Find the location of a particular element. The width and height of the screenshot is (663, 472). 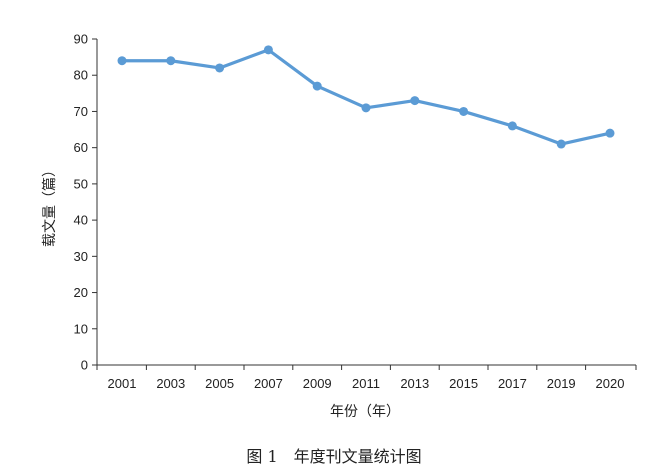

y-tick-label: 90 is located at coordinates (81, 39).